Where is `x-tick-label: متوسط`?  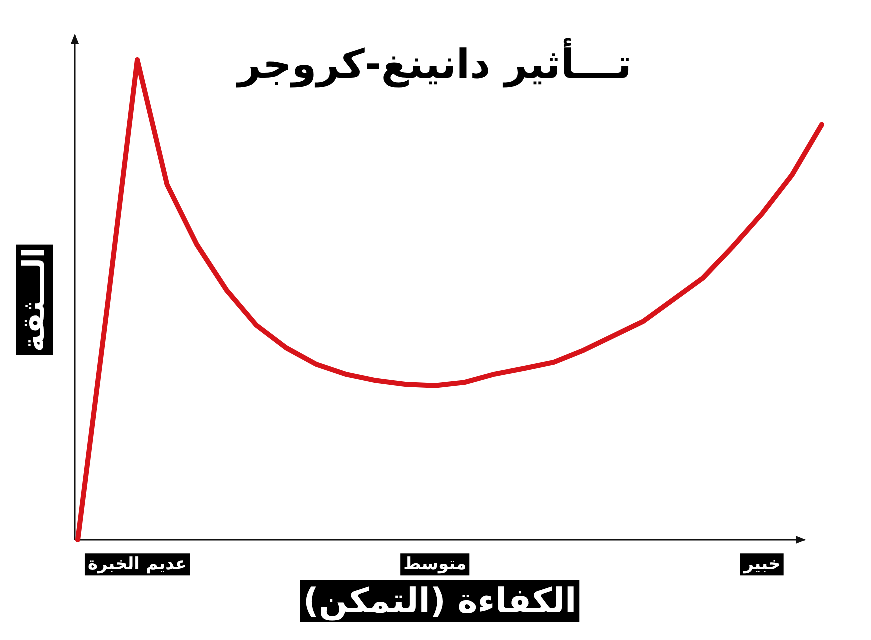
x-tick-label: متوسط is located at coordinates (435, 564).